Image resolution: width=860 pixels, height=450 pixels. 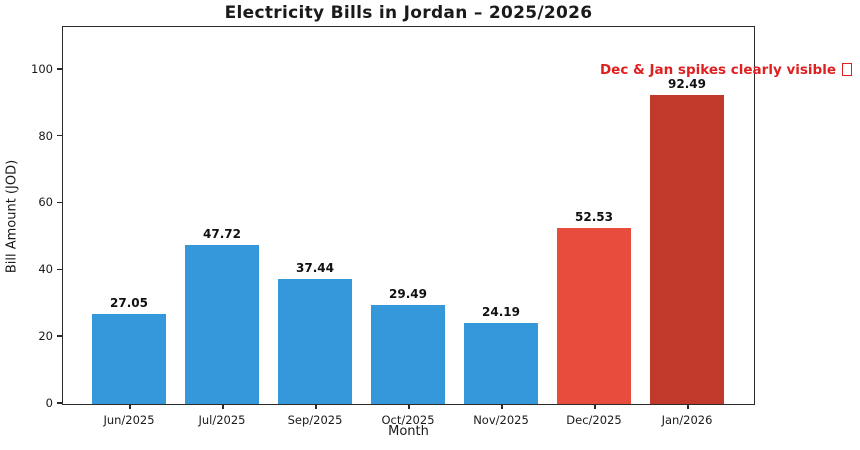 I want to click on x-tick-label: Jan/2026, so click(x=687, y=420).